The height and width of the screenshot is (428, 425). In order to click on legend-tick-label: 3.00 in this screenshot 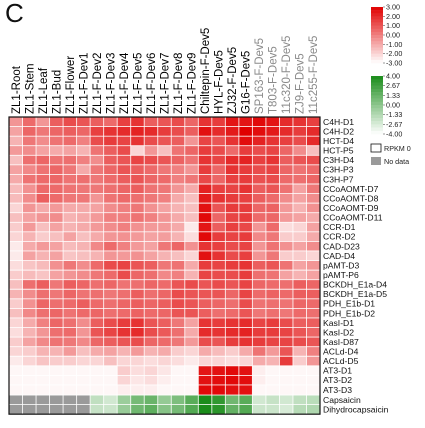, I will do `click(393, 7)`.